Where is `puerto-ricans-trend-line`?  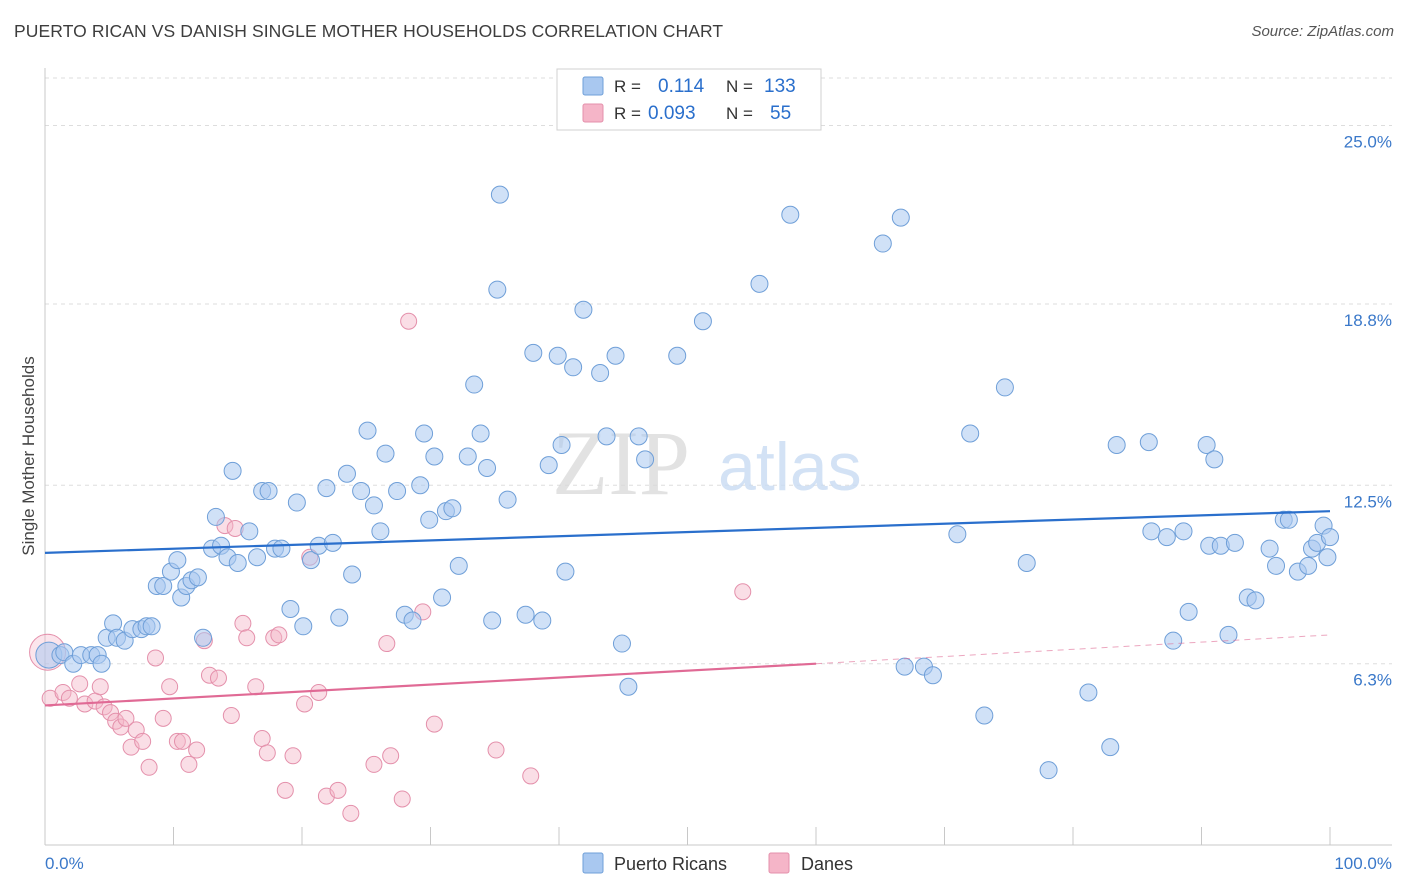 puerto-ricans-trend-line is located at coordinates (687, 532).